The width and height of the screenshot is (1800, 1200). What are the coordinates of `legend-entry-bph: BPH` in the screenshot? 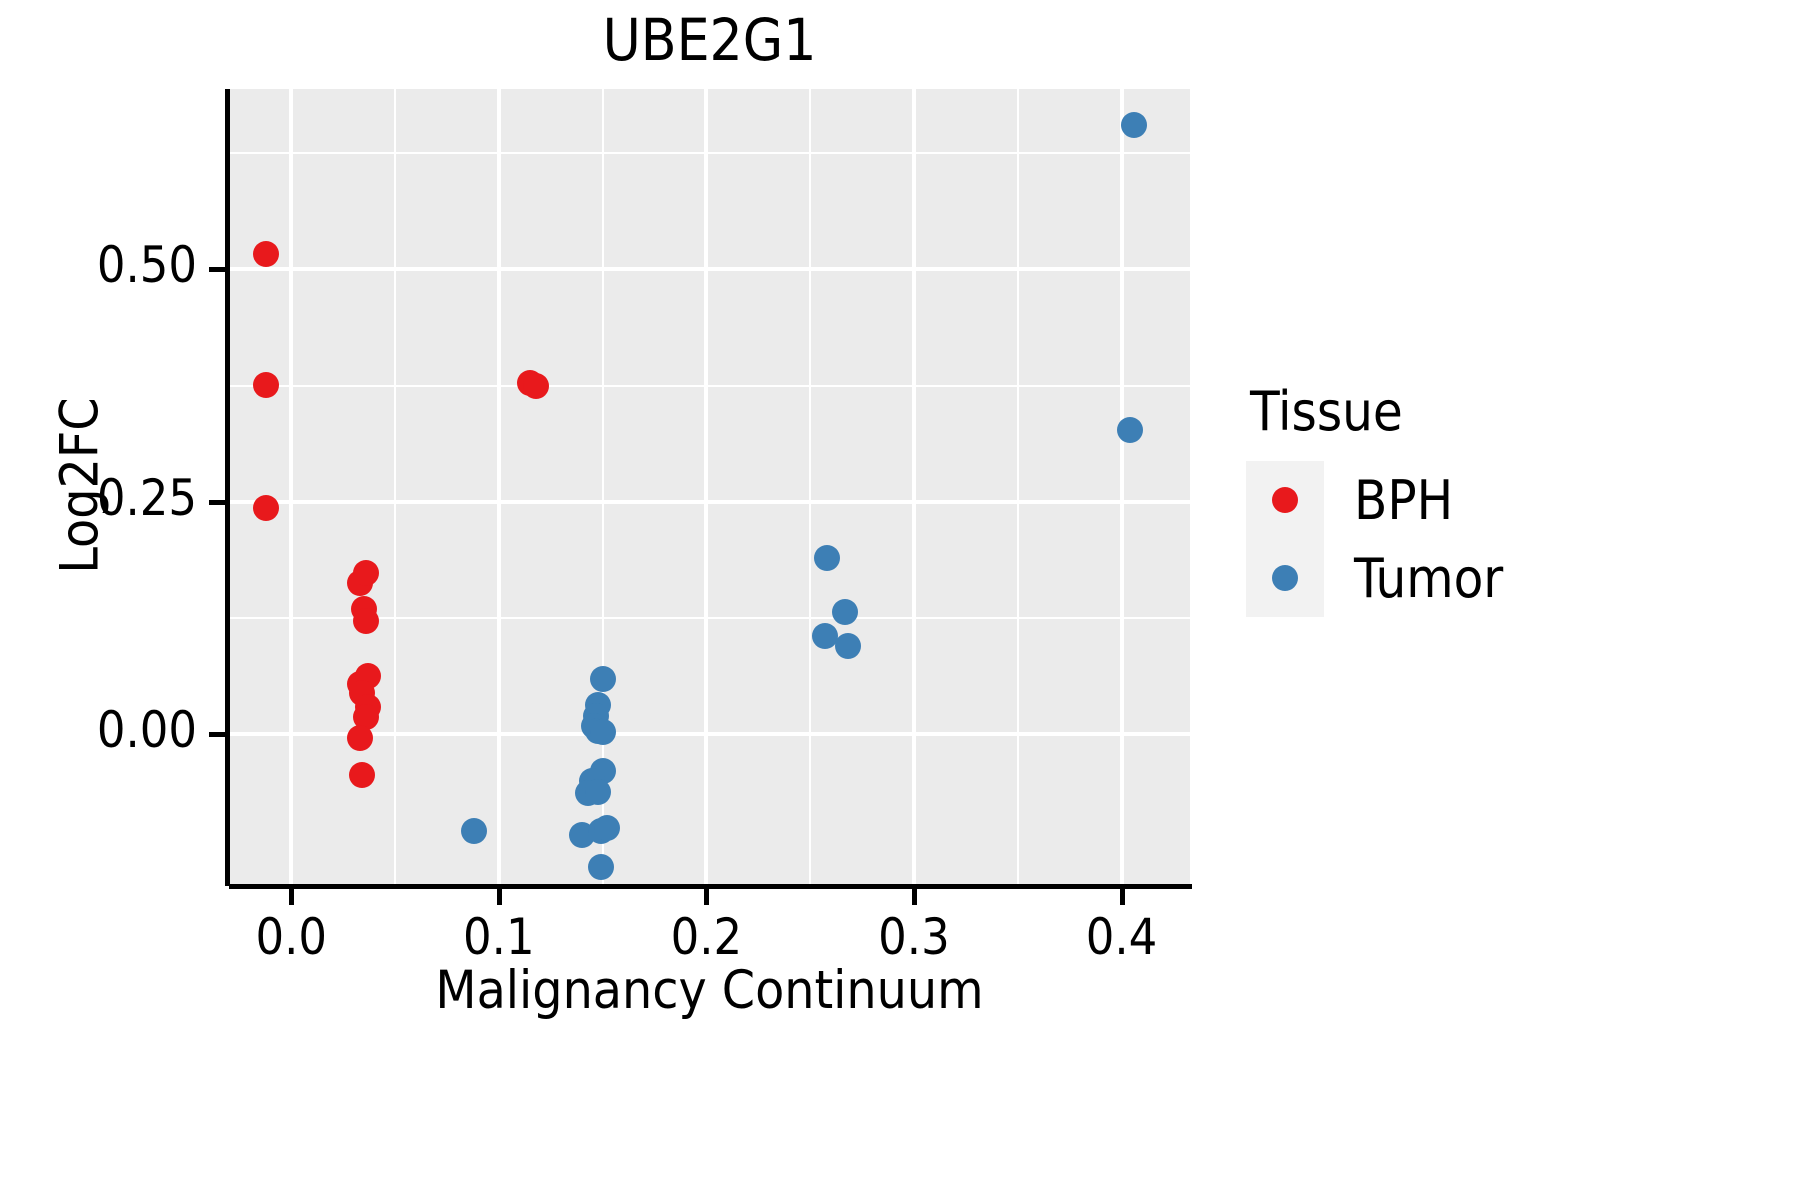 It's located at (1516, 500).